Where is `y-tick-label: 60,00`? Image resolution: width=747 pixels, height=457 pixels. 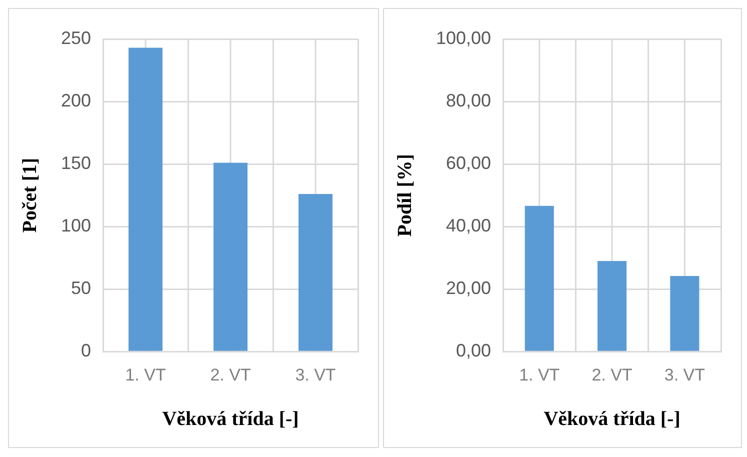
y-tick-label: 60,00 is located at coordinates (469, 163).